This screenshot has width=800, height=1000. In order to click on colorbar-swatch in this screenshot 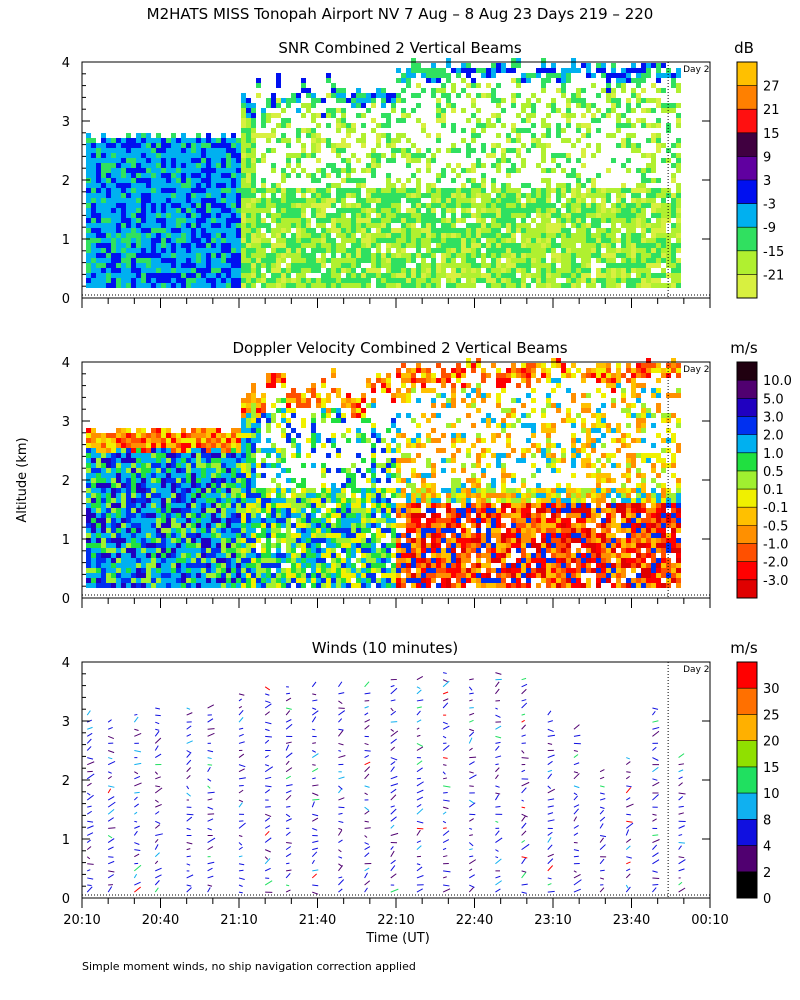, I will do `click(747, 286)`.